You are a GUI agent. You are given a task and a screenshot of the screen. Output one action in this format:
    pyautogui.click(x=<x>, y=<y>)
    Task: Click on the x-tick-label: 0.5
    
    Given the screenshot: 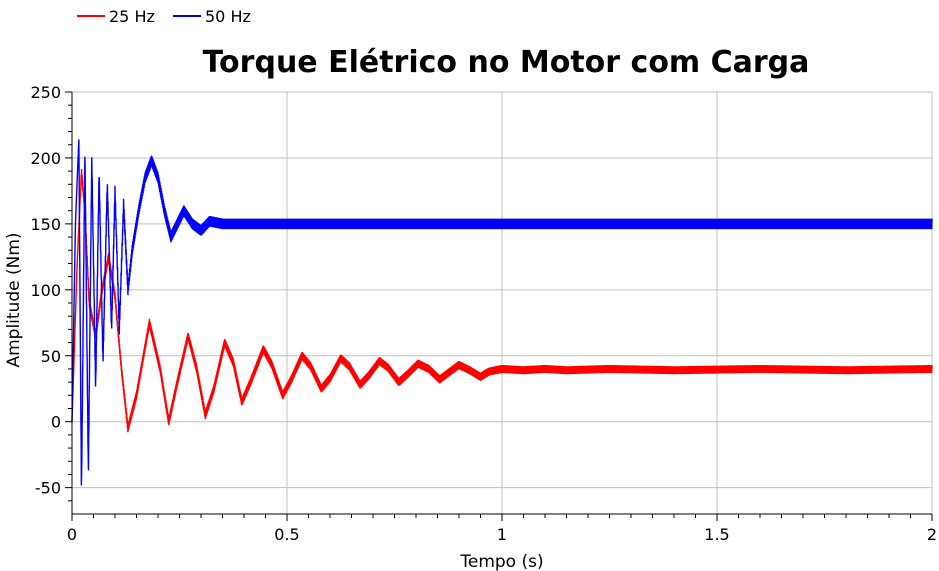 What is the action you would take?
    pyautogui.click(x=286, y=534)
    